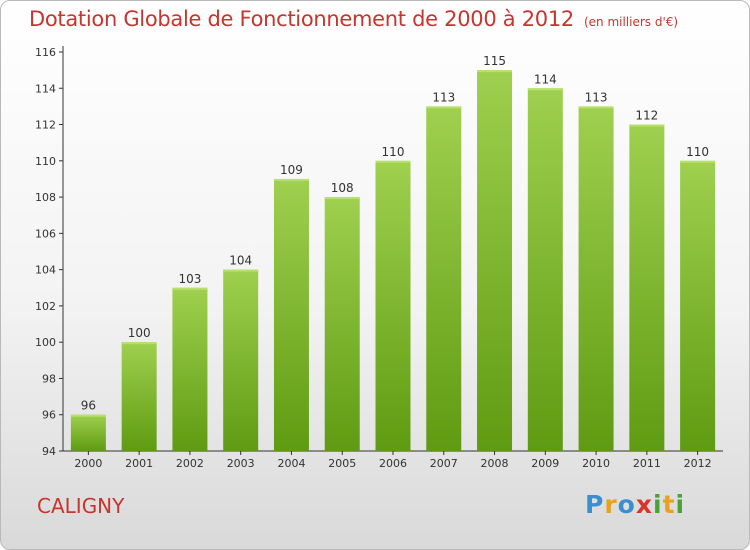 The height and width of the screenshot is (550, 750). Describe the element at coordinates (88, 406) in the screenshot. I see `bar-value-label: 96` at that location.